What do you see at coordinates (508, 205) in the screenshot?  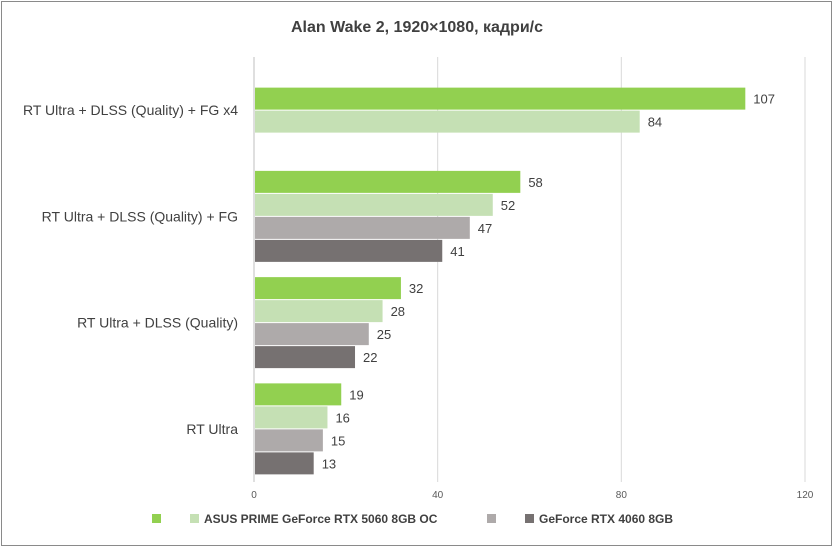 I see `value-label: 52` at bounding box center [508, 205].